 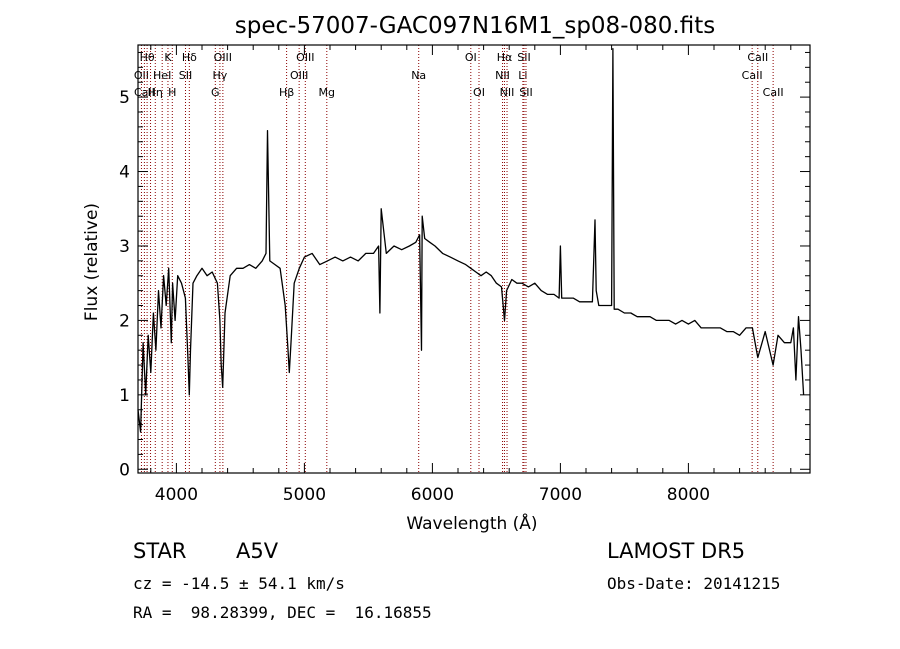 What do you see at coordinates (220, 75) in the screenshot?
I see `line-marker-label: Hγ` at bounding box center [220, 75].